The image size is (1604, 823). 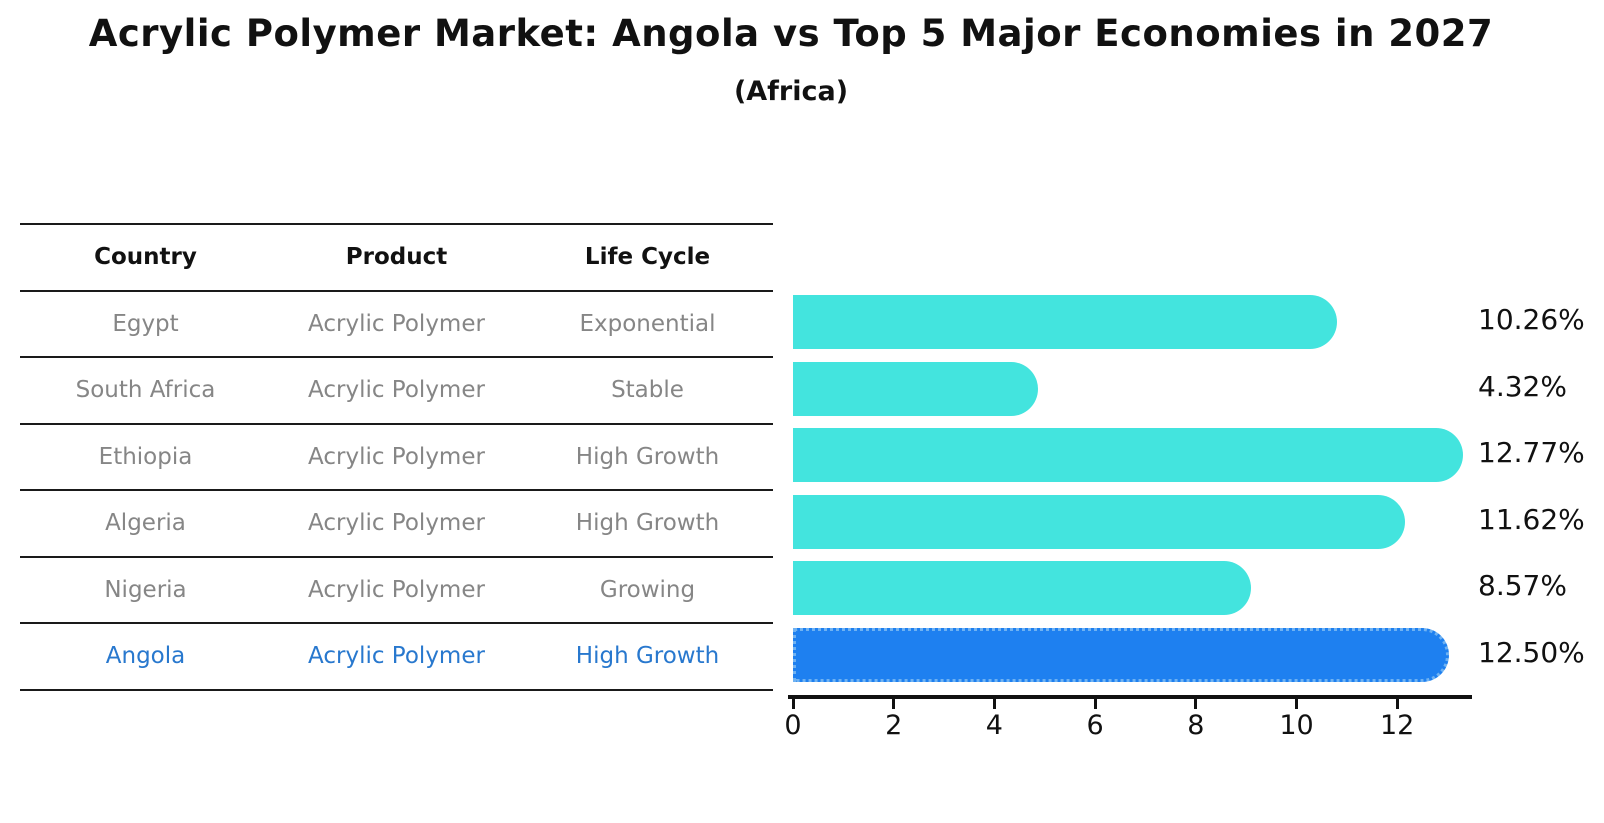 I want to click on x-axis-tick-label-10: 10, so click(x=1296, y=725).